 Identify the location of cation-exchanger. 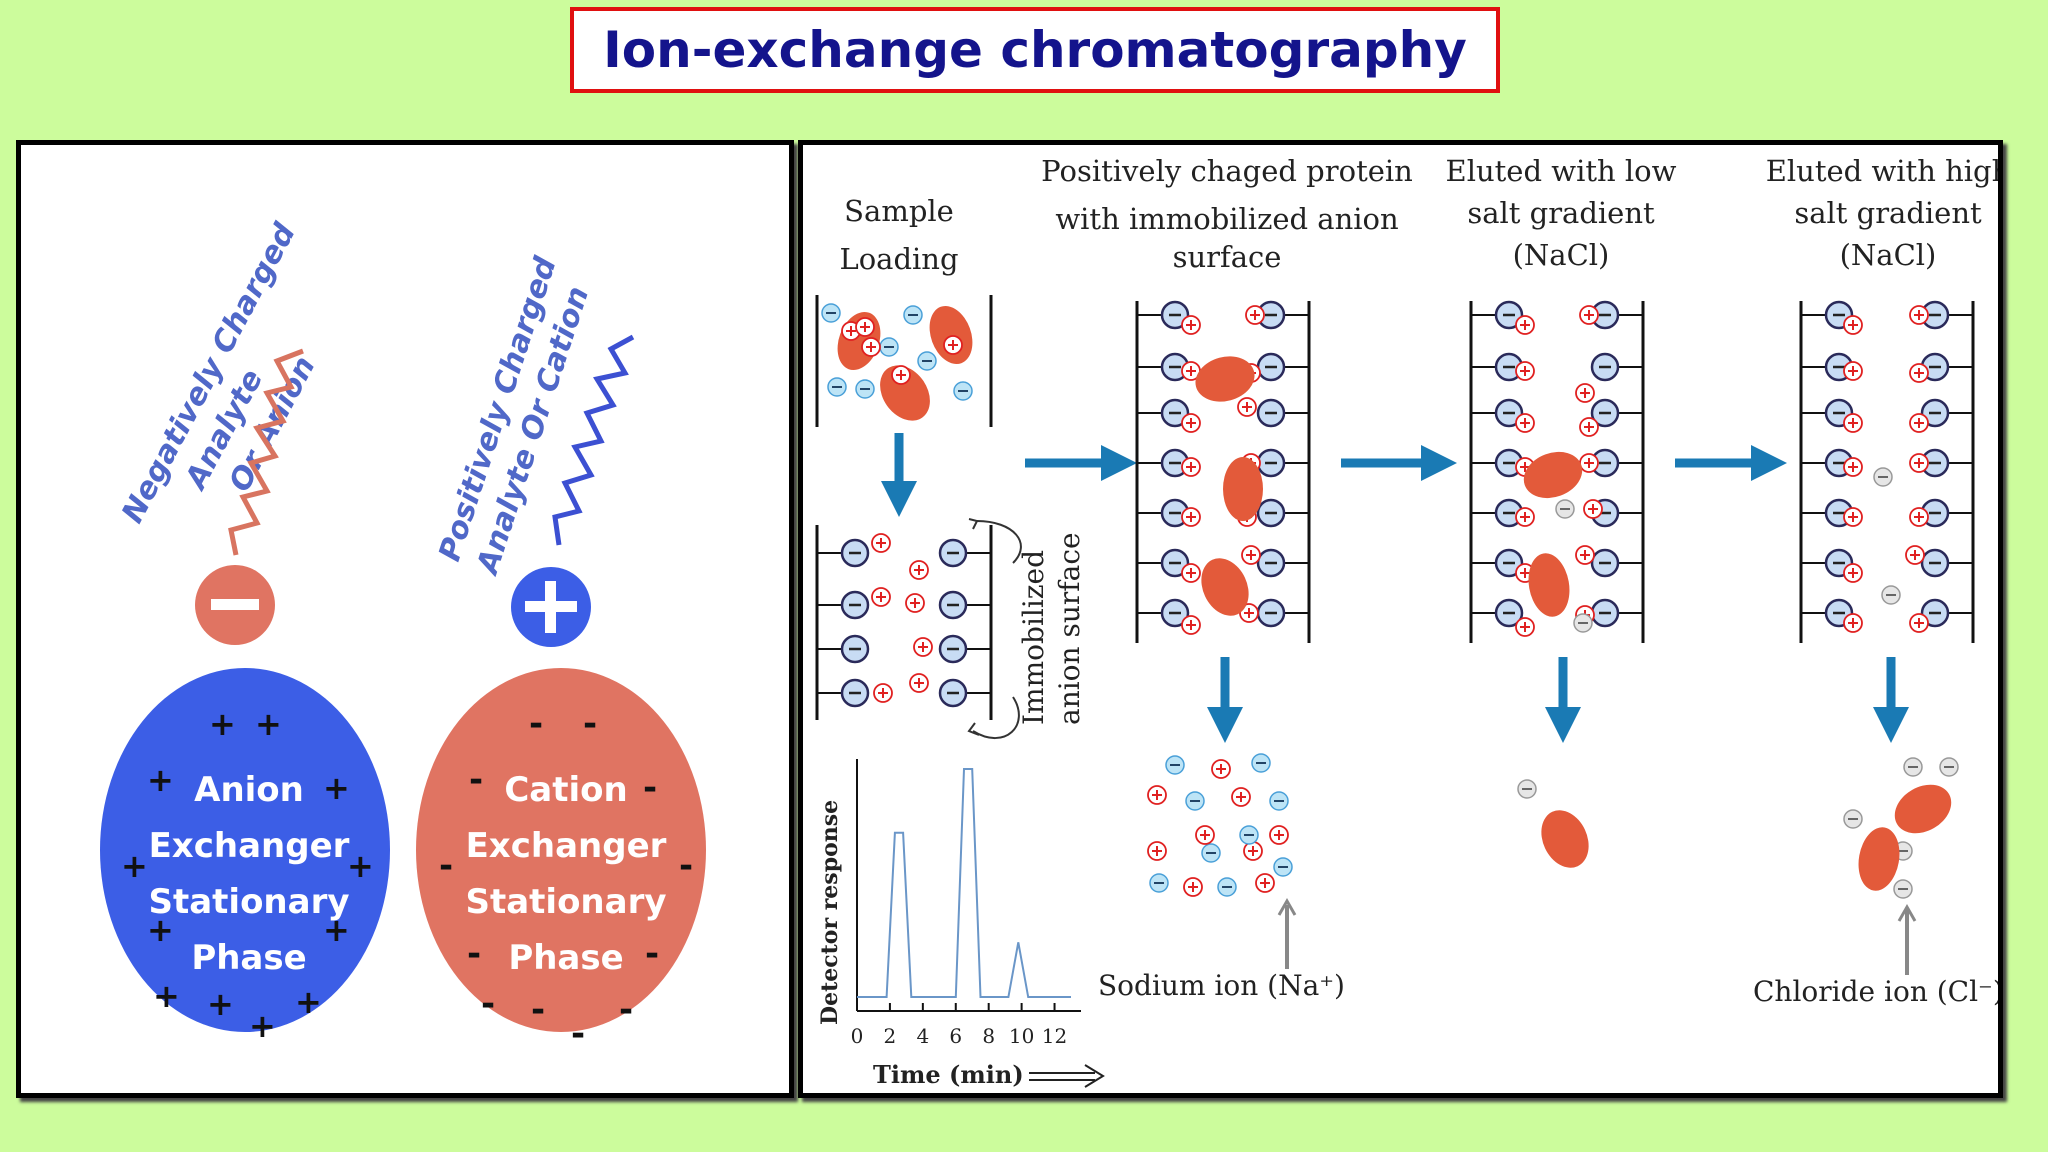
(561, 850).